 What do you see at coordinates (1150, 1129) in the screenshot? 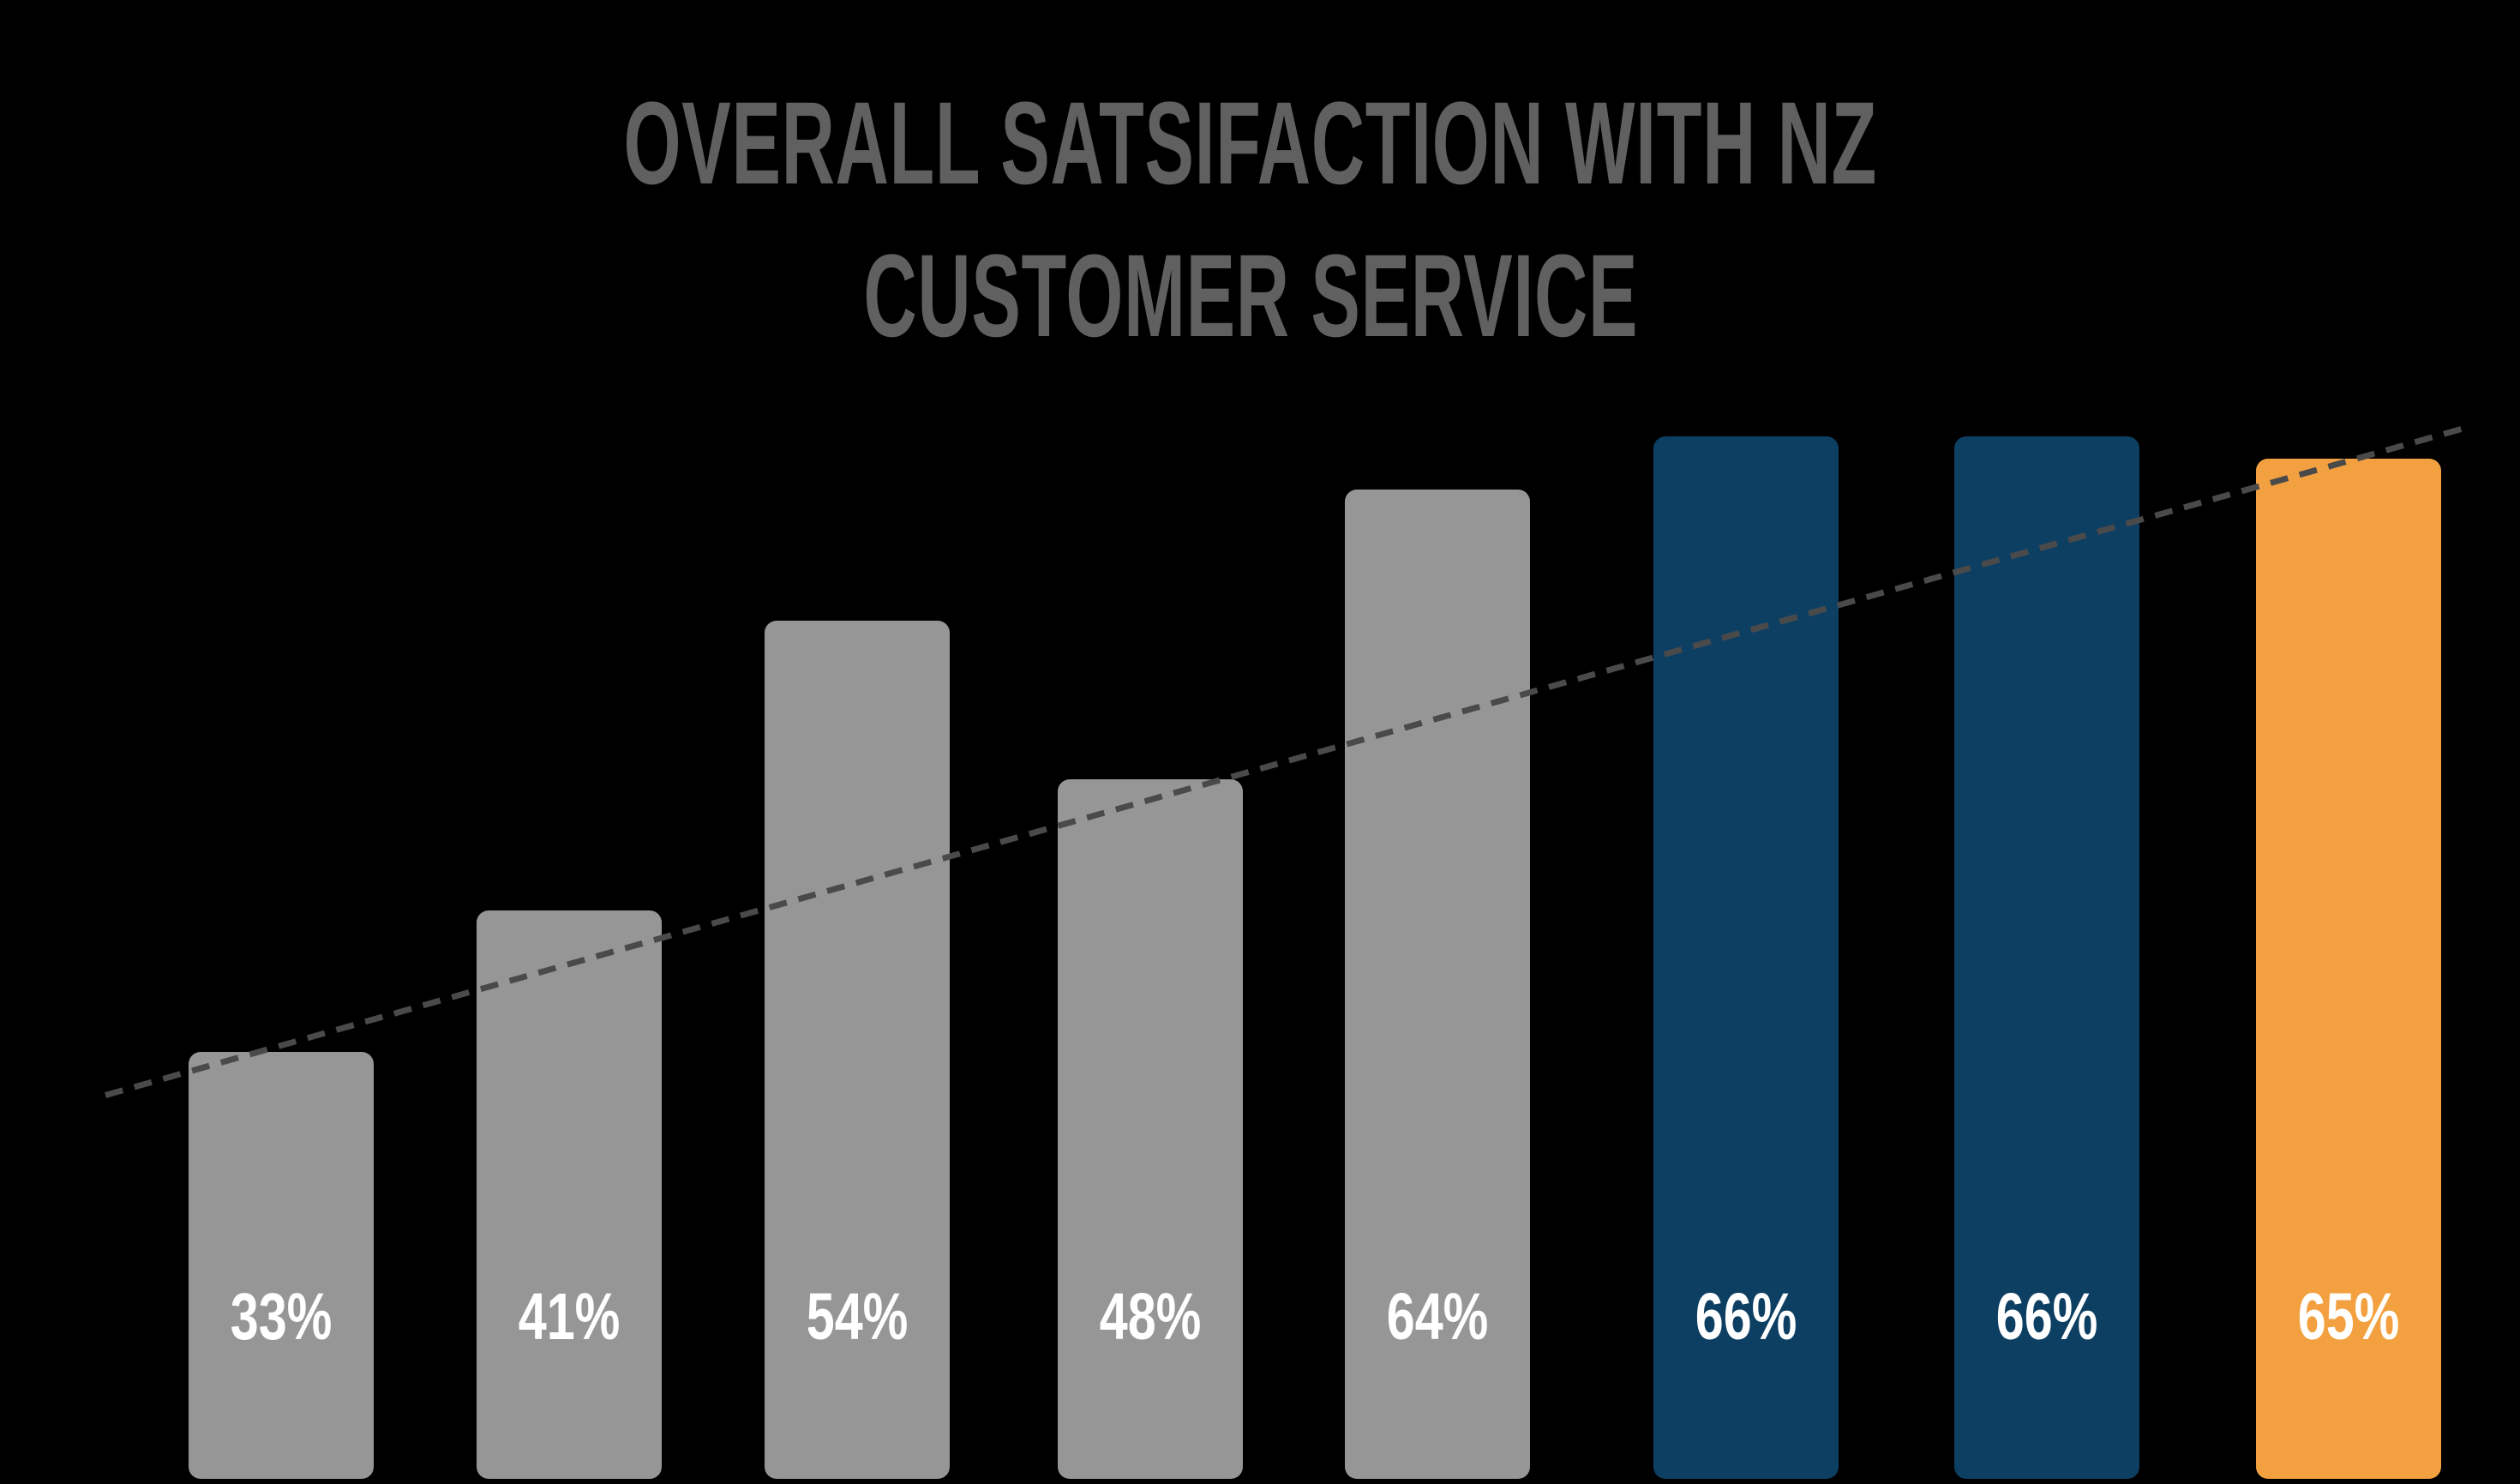
I see `bar-4: 48%` at bounding box center [1150, 1129].